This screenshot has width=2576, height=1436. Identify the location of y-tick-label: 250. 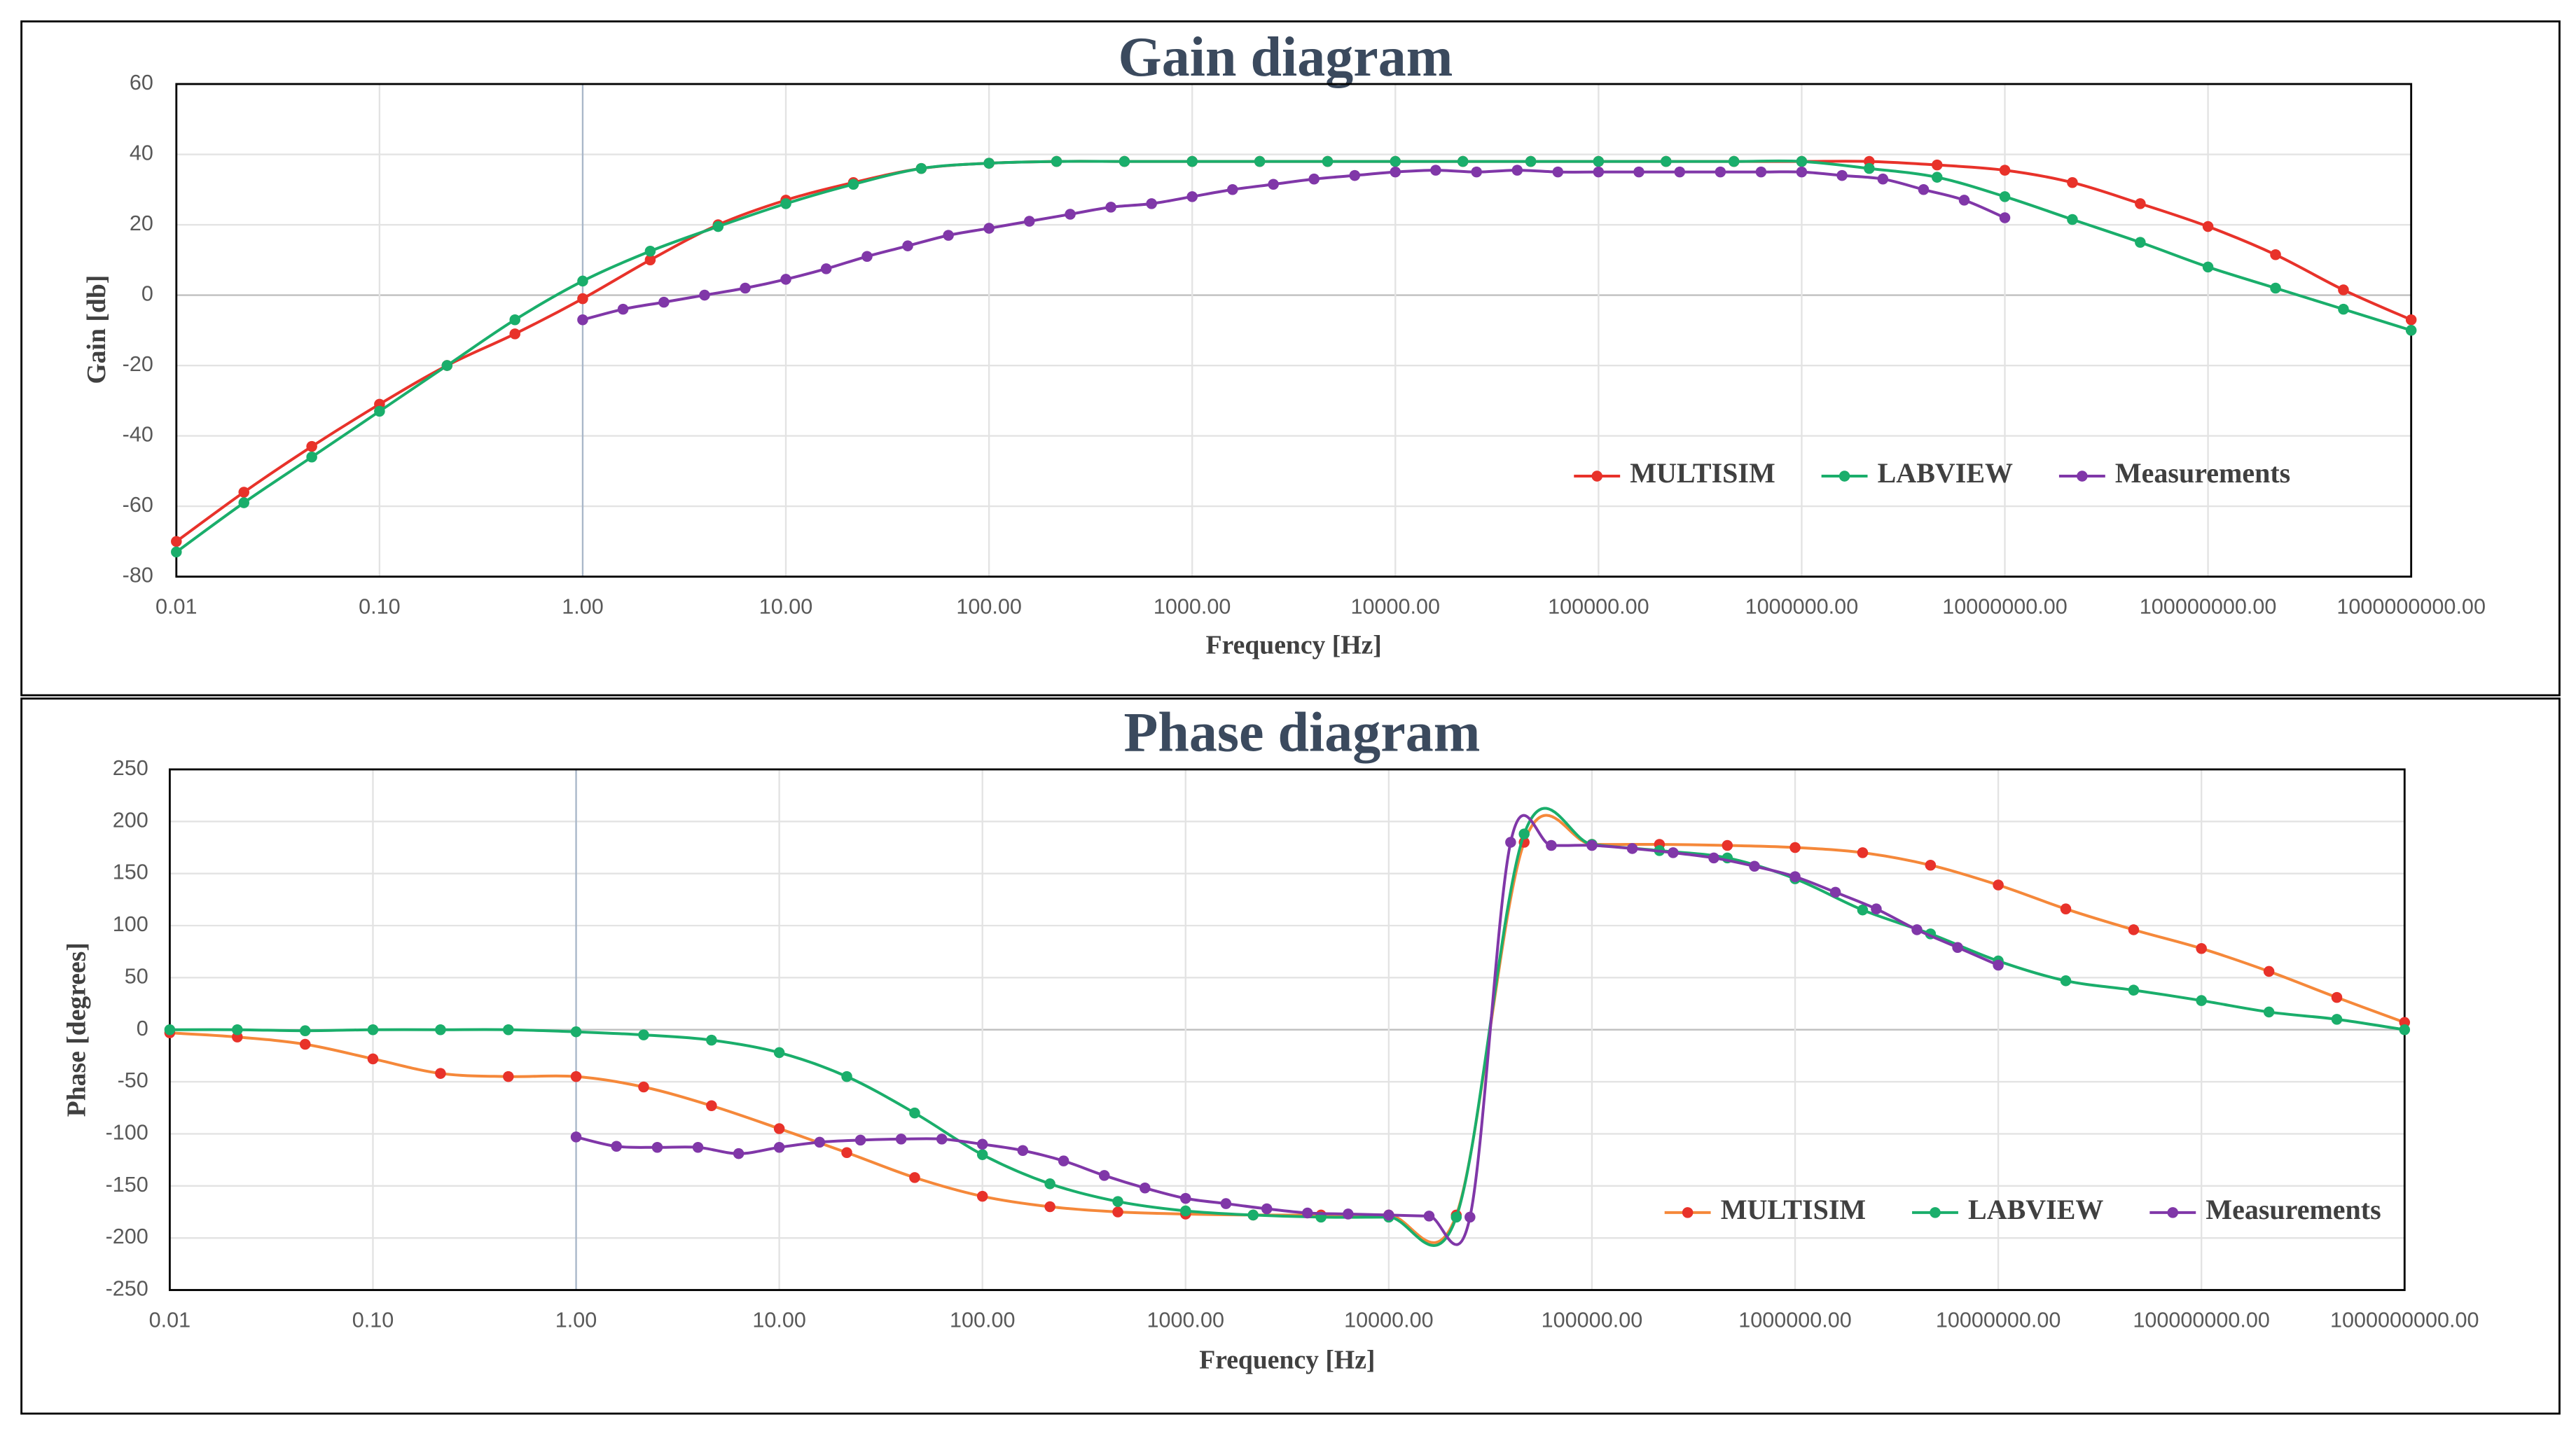
(131, 768).